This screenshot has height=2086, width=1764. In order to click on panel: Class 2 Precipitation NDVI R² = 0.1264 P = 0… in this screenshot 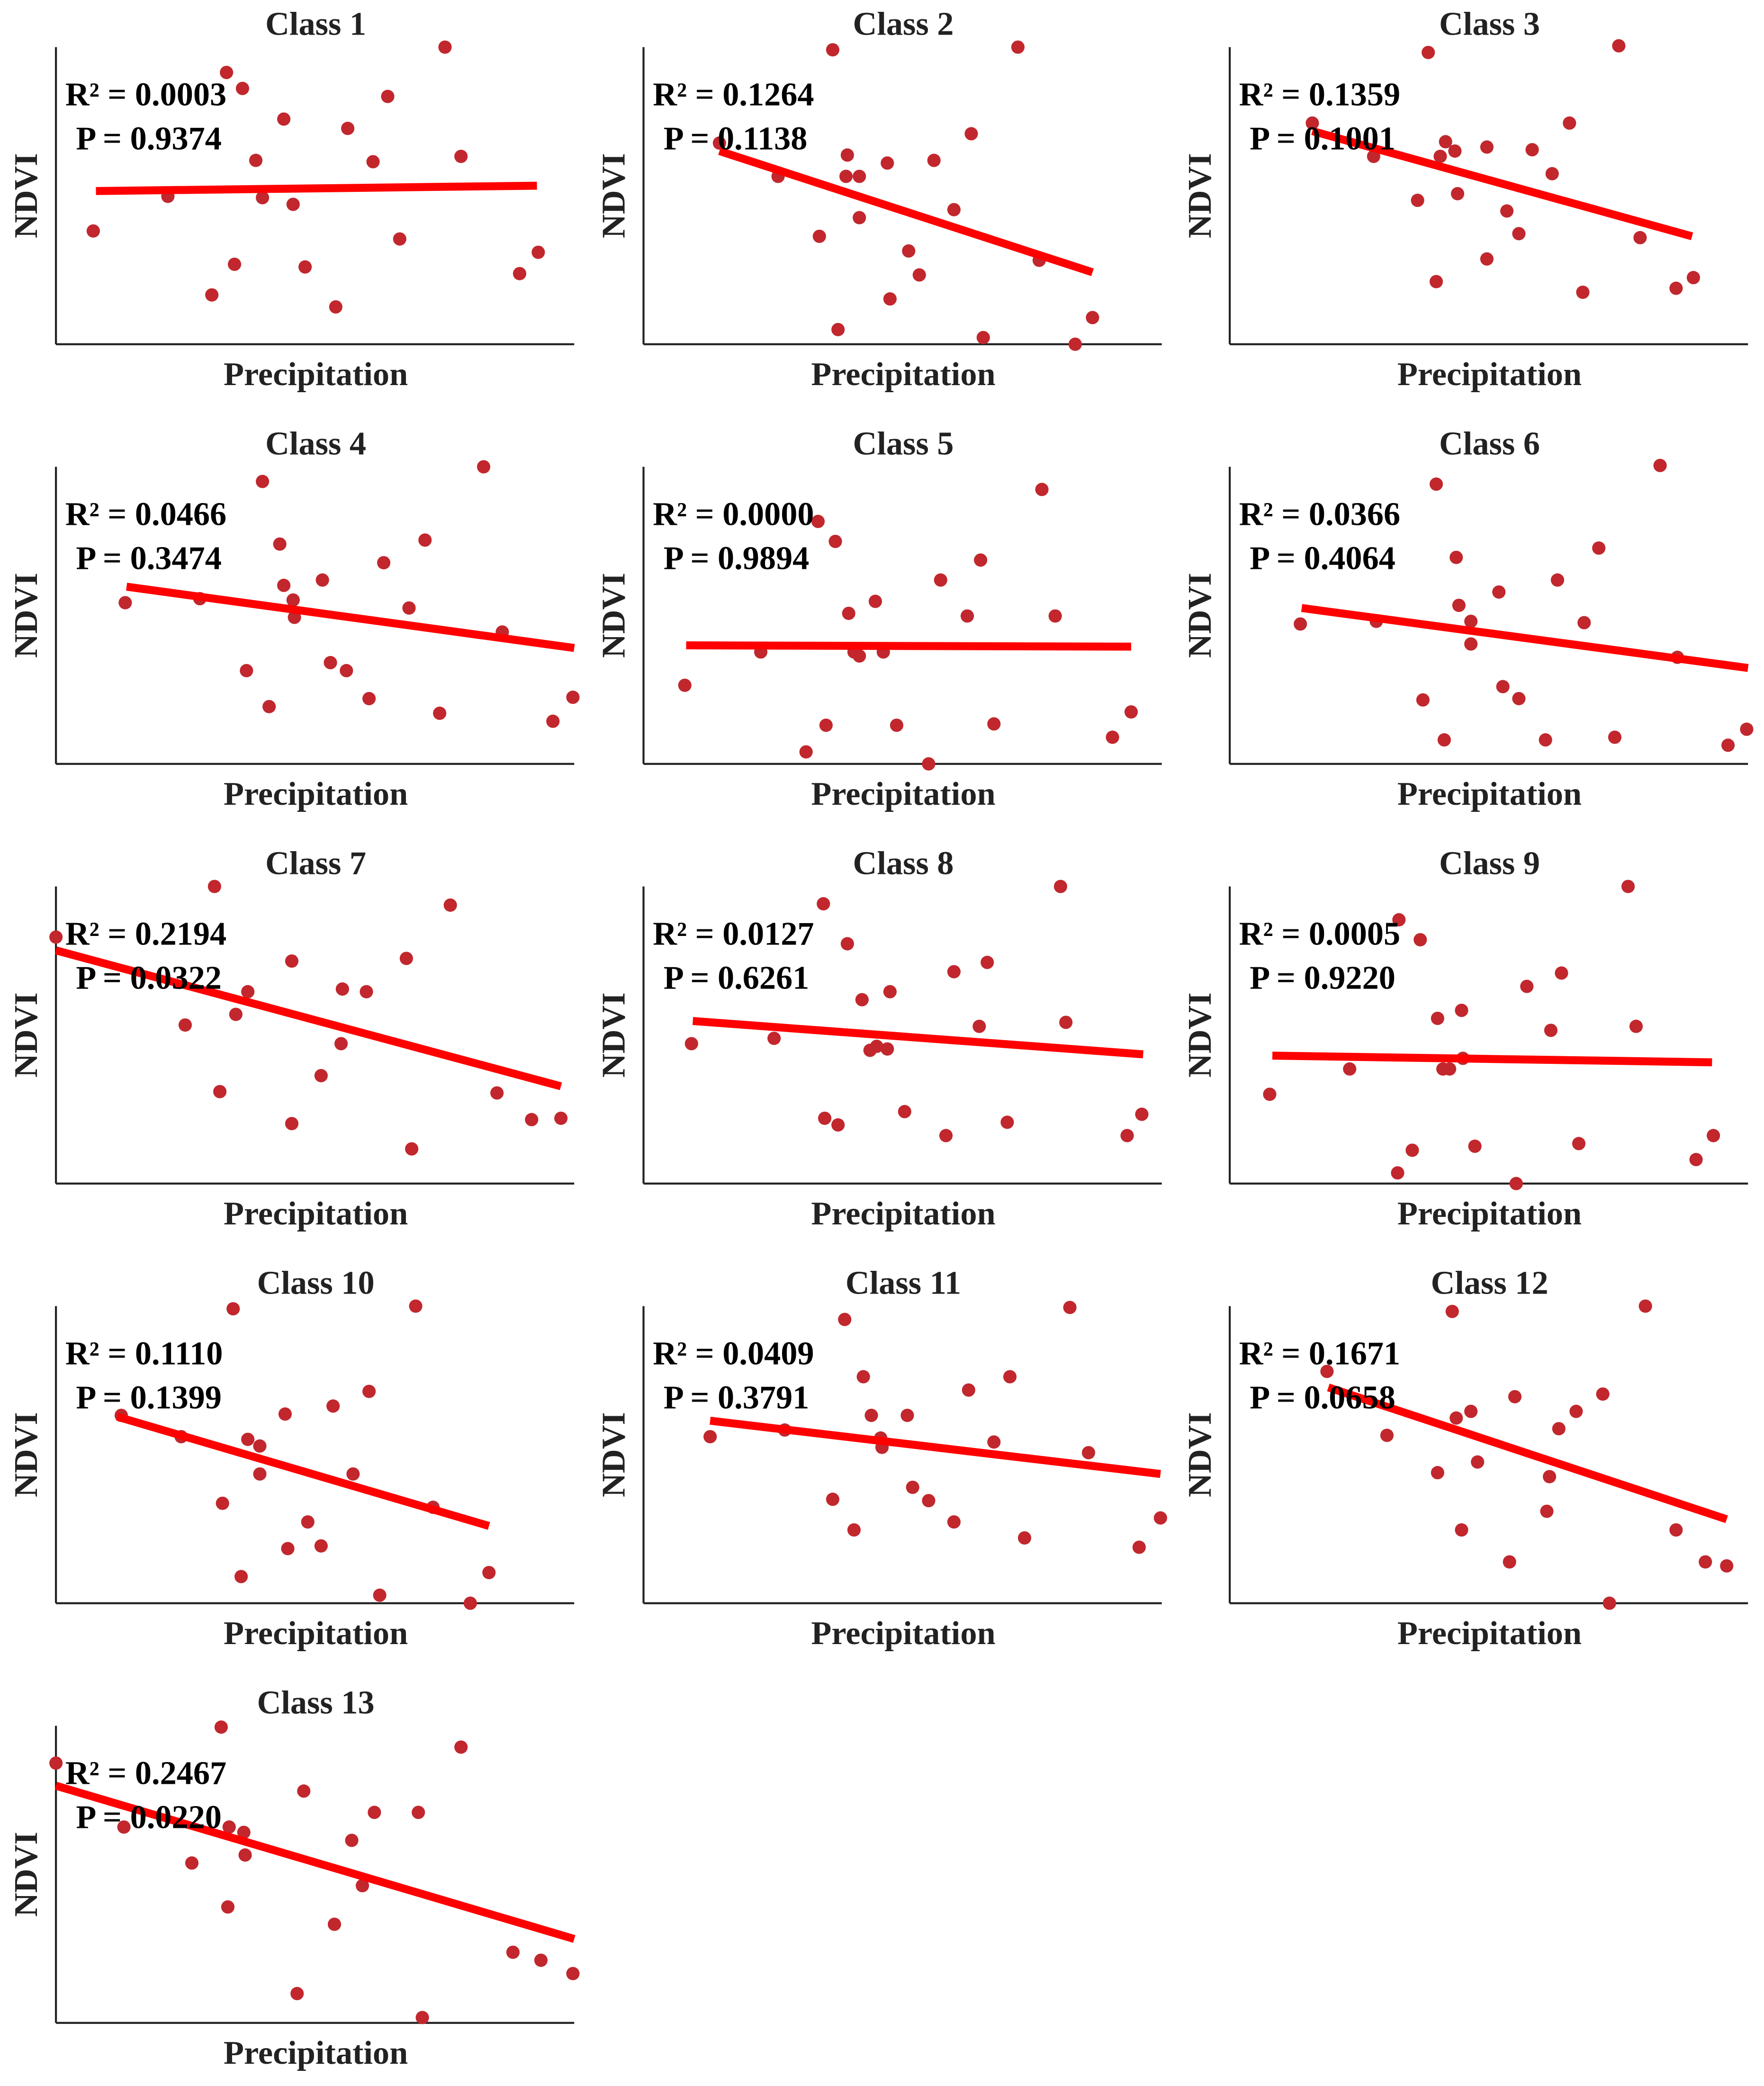, I will do `click(878, 199)`.